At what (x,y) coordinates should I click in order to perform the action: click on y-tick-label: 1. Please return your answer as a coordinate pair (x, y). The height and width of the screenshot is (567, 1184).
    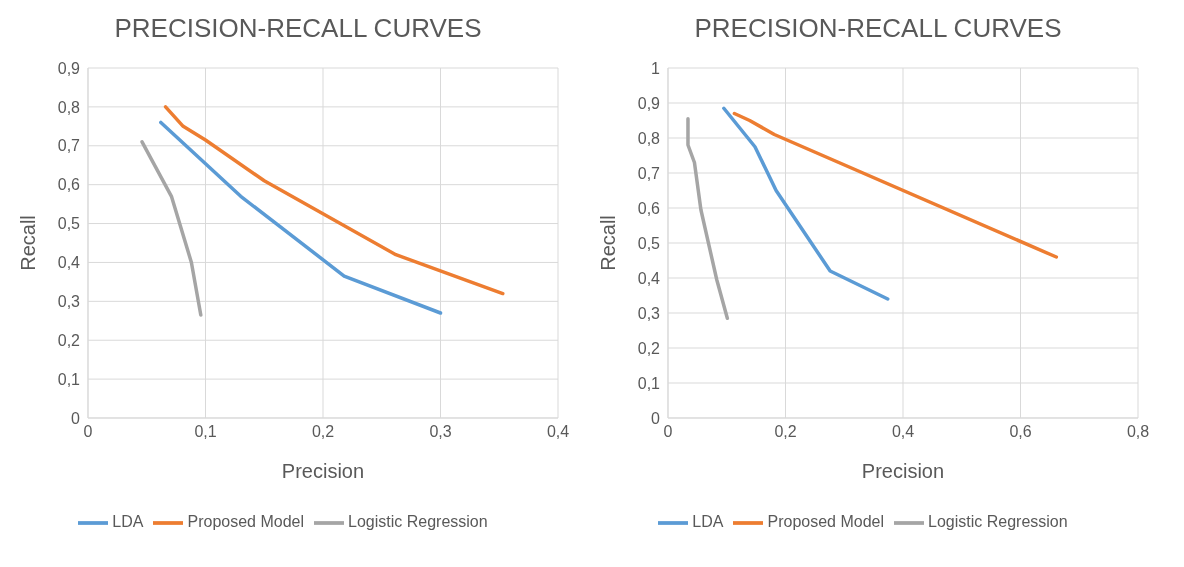
    Looking at the image, I should click on (656, 68).